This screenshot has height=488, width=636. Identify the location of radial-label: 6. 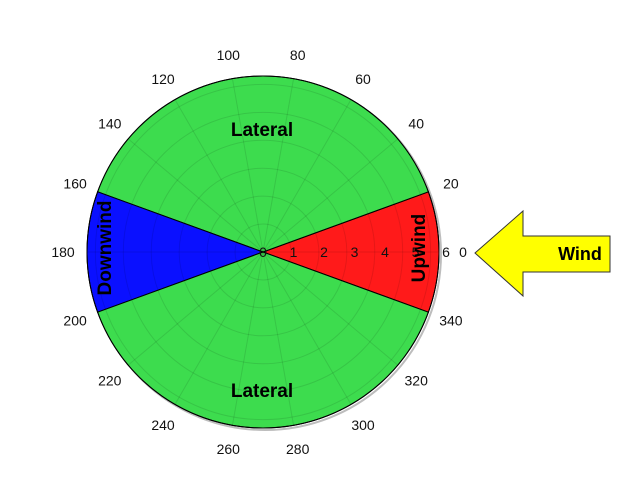
(446, 252).